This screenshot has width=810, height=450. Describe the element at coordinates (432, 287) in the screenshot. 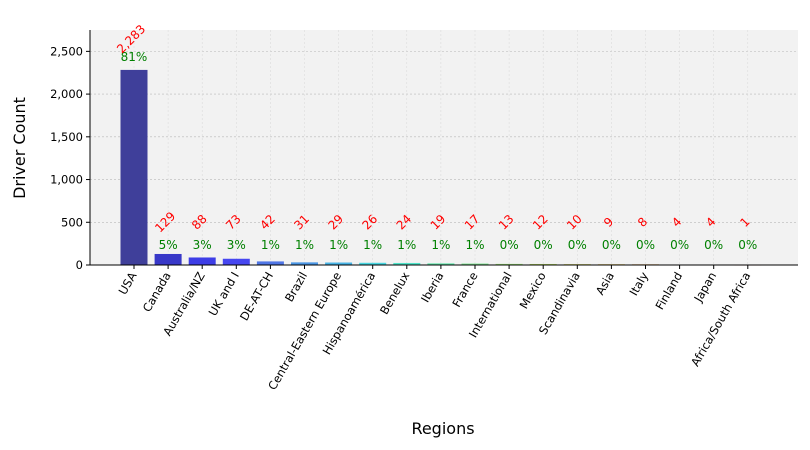

I see `x-tick-label: Iberia` at that location.